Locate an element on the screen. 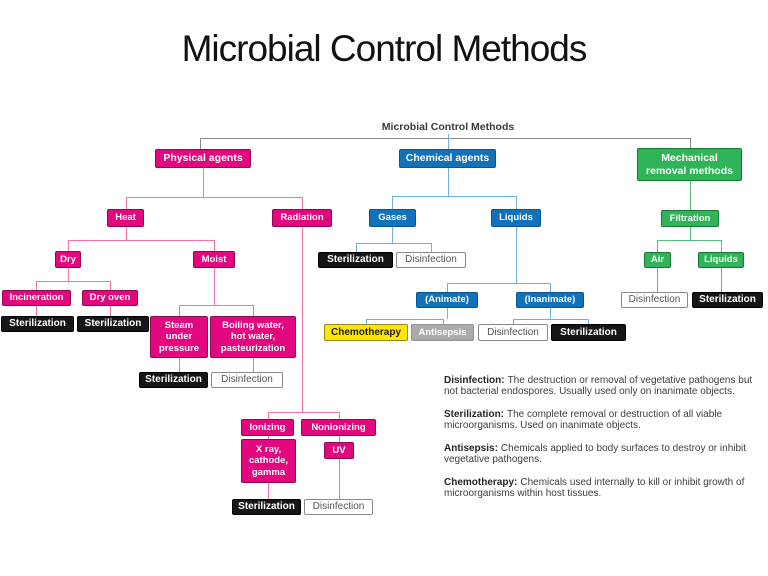 The height and width of the screenshot is (576, 768). node-ionizing: Ionizing is located at coordinates (267, 427).